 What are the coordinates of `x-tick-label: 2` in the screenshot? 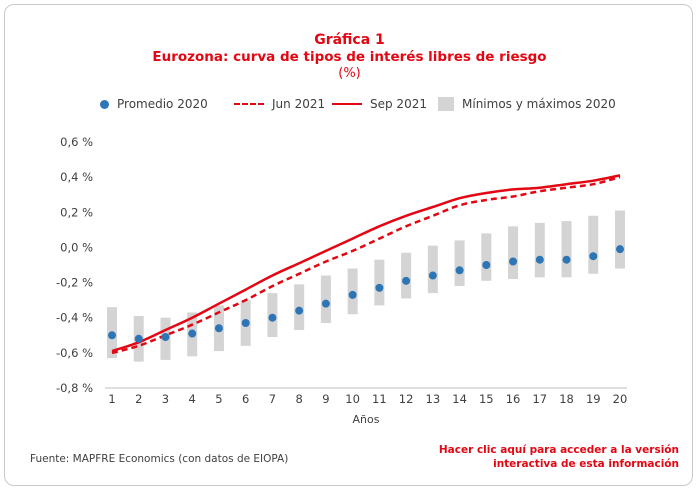 It's located at (138, 399).